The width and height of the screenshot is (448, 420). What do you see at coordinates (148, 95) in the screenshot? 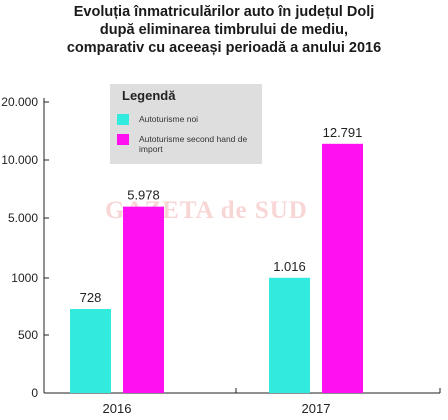
I see `legend-title: Legendă` at bounding box center [148, 95].